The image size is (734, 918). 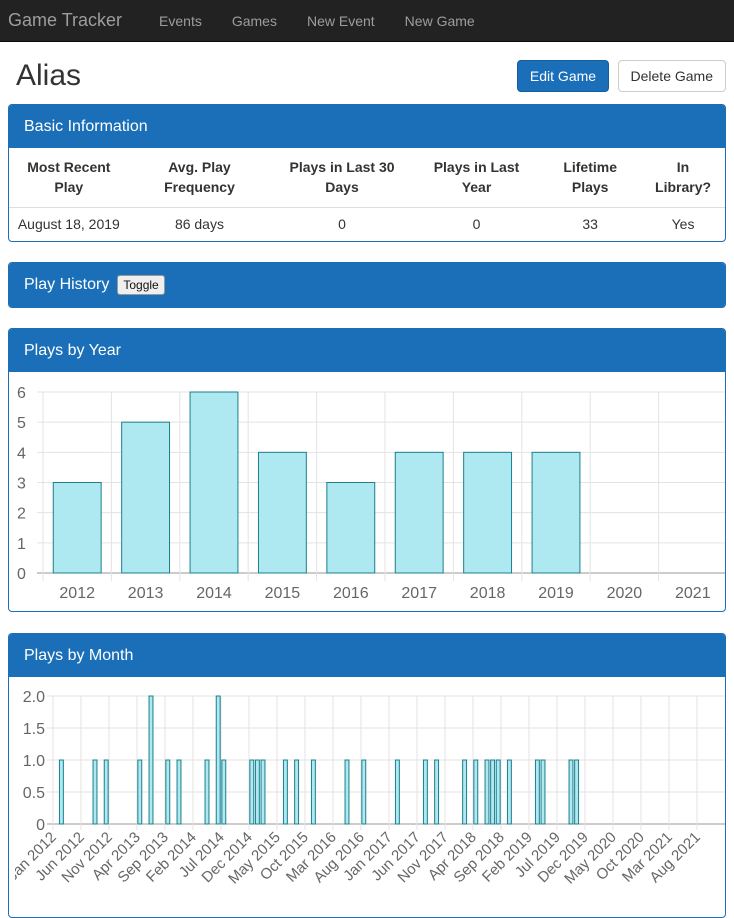 What do you see at coordinates (77, 528) in the screenshot?
I see `year-bar-2012` at bounding box center [77, 528].